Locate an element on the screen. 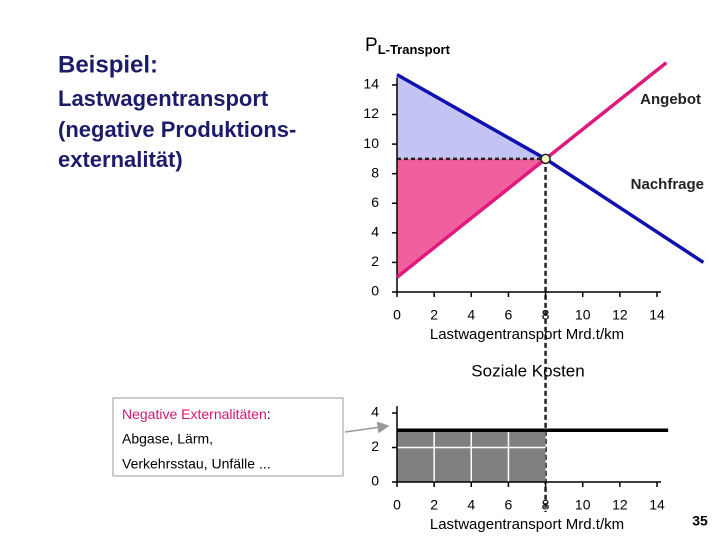 The height and width of the screenshot is (540, 720). chart-title: Soziale Kosten is located at coordinates (527, 370).